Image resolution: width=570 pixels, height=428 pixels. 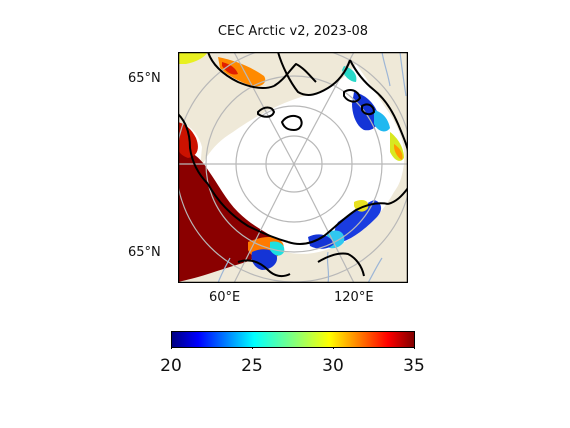 What do you see at coordinates (293, 31) in the screenshot?
I see `map-title: CEC Arctic v2, 2023-08` at bounding box center [293, 31].